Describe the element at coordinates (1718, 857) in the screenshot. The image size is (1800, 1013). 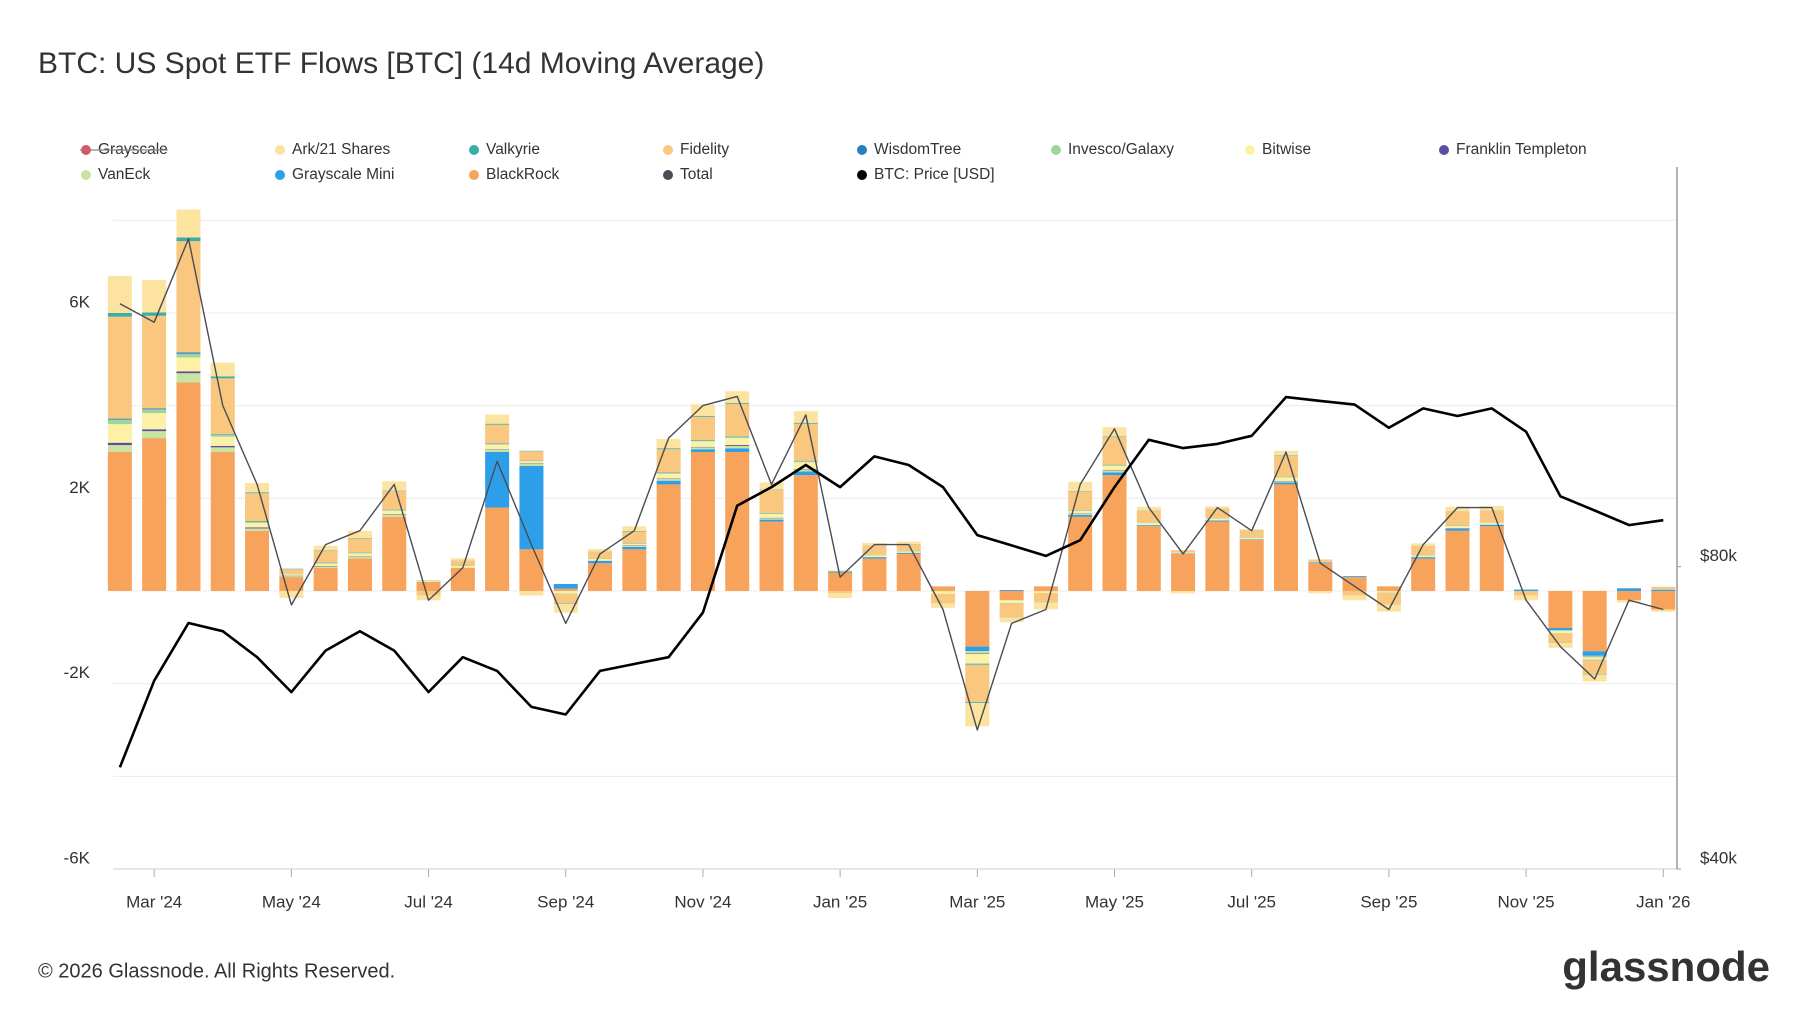
I see `y2-tick-label: $40k` at that location.